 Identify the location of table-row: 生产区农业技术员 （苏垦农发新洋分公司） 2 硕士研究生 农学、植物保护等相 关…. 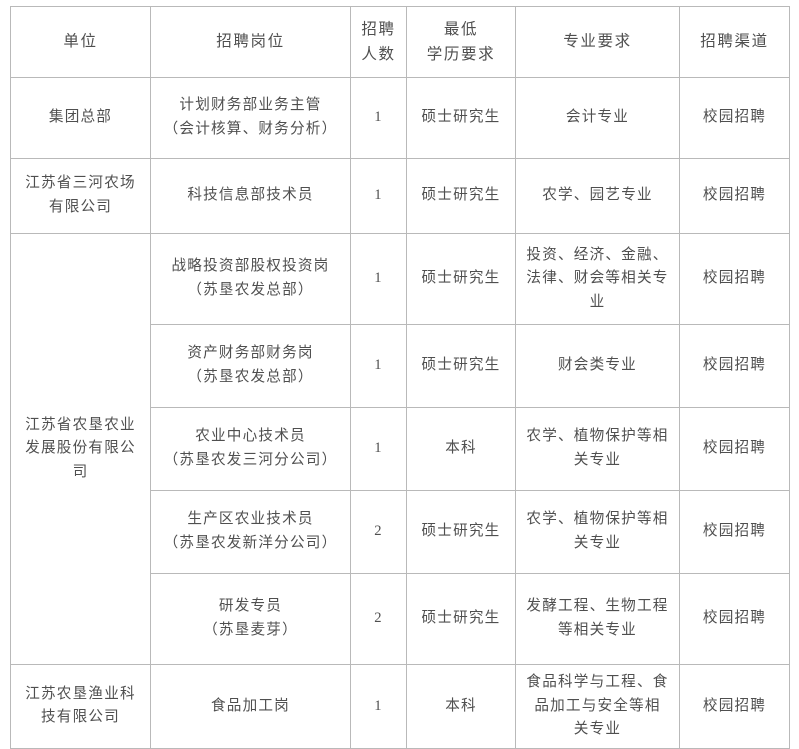
(400, 532).